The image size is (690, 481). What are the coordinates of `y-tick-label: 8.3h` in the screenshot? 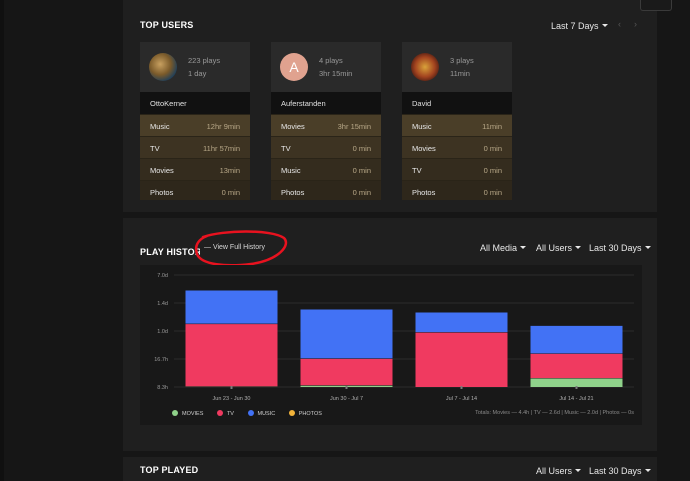 It's located at (162, 388).